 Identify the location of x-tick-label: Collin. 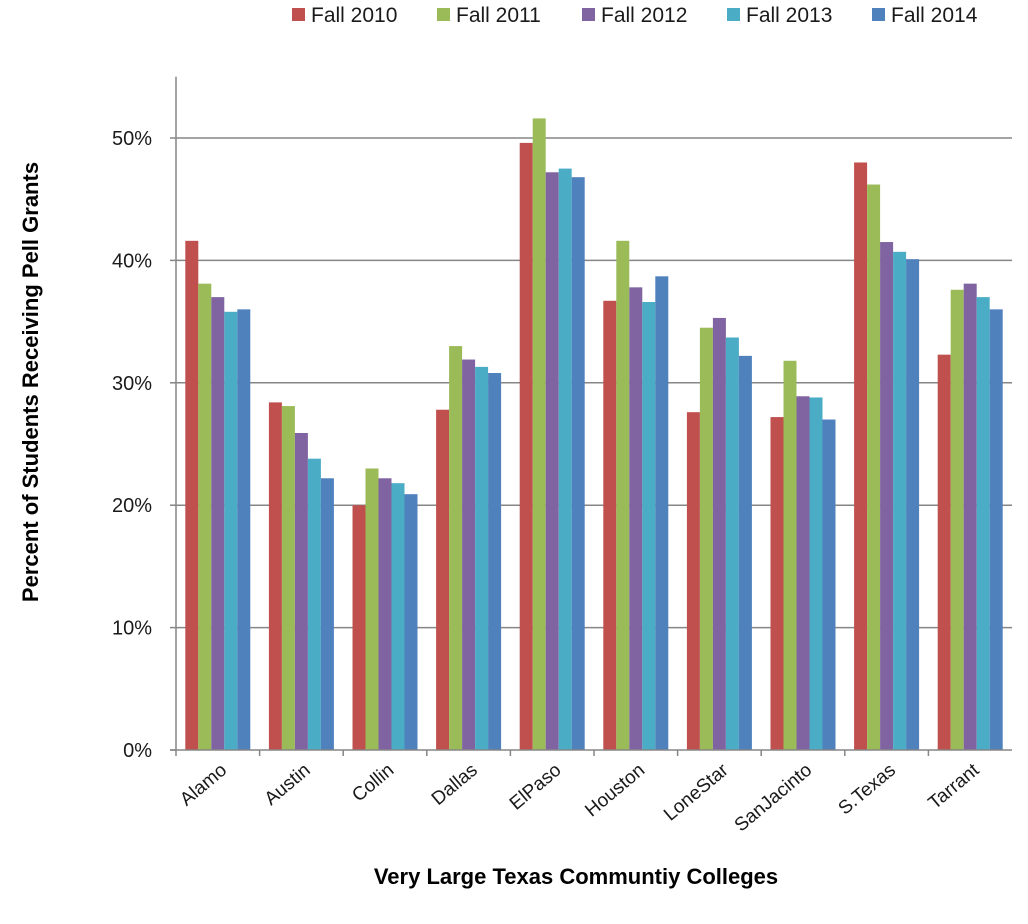
(373, 783).